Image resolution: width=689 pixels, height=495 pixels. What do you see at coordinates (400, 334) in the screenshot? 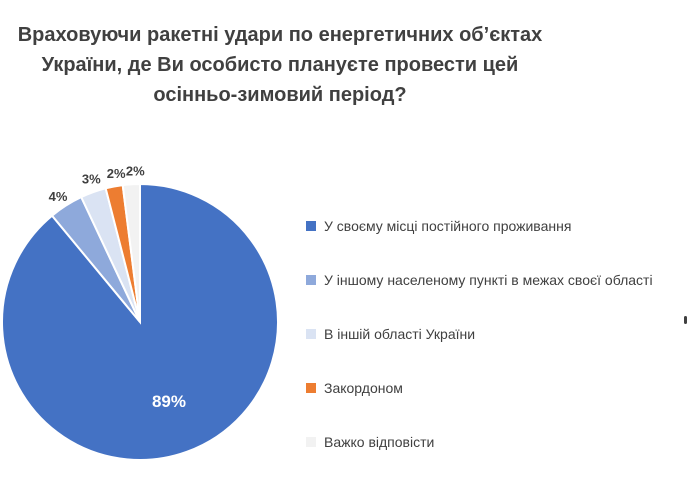
I see `legend-label: В іншій області України` at bounding box center [400, 334].